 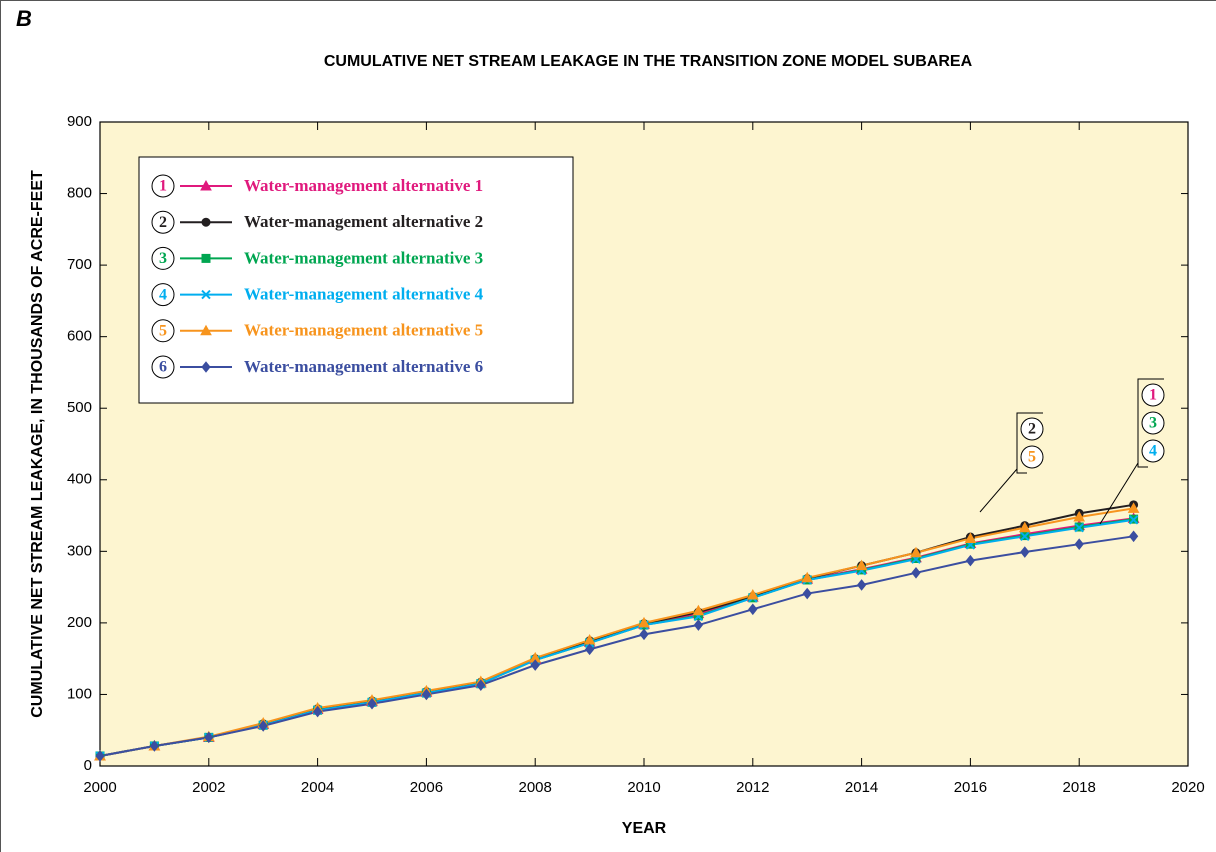 What do you see at coordinates (24, 18) in the screenshot?
I see `panel-label: B` at bounding box center [24, 18].